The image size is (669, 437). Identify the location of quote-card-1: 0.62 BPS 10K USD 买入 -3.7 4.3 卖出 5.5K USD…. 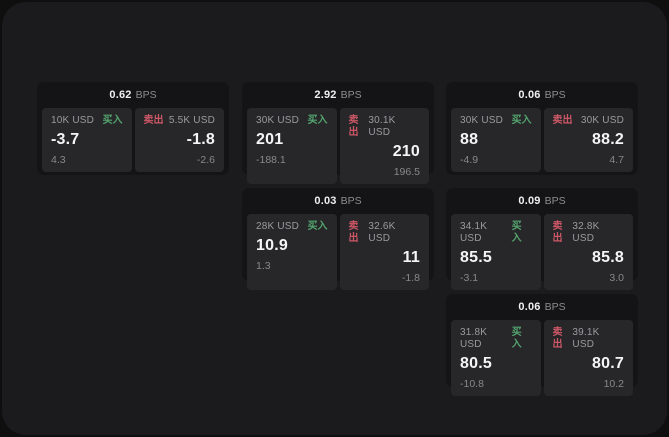
(133, 128).